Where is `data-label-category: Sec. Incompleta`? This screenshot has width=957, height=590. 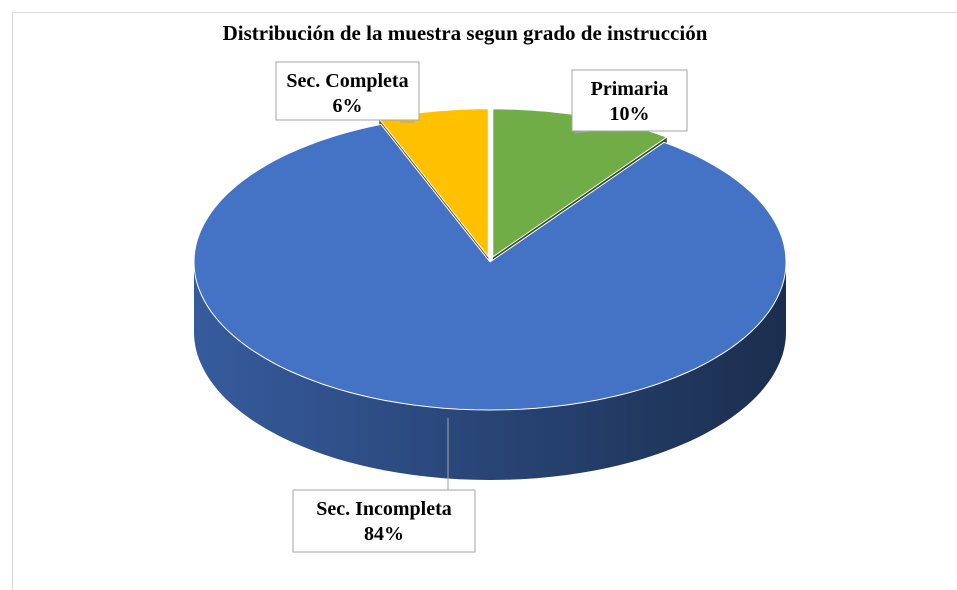 data-label-category: Sec. Incompleta is located at coordinates (384, 509).